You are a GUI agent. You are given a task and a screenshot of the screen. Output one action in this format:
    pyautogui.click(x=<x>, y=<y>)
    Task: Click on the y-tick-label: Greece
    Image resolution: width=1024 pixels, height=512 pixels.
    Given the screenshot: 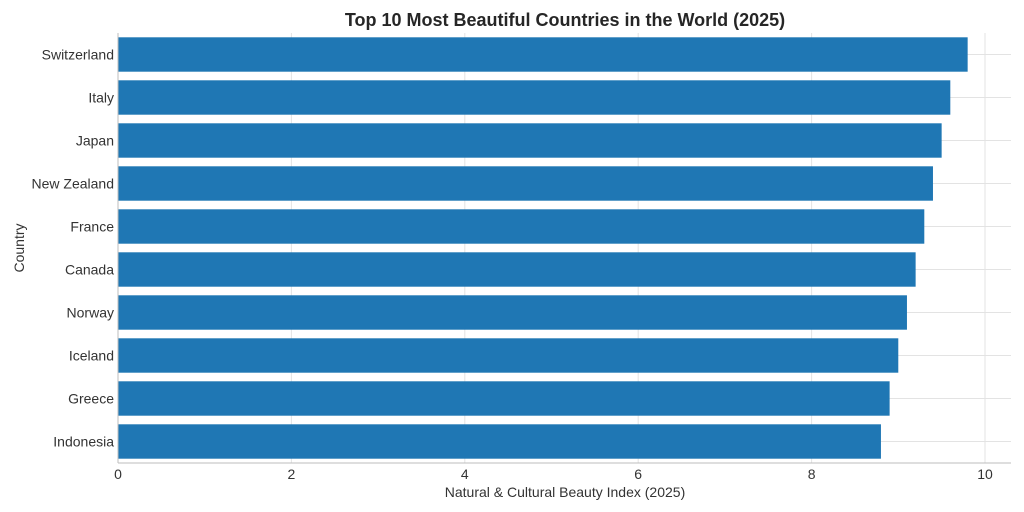 What is the action you would take?
    pyautogui.click(x=91, y=399)
    